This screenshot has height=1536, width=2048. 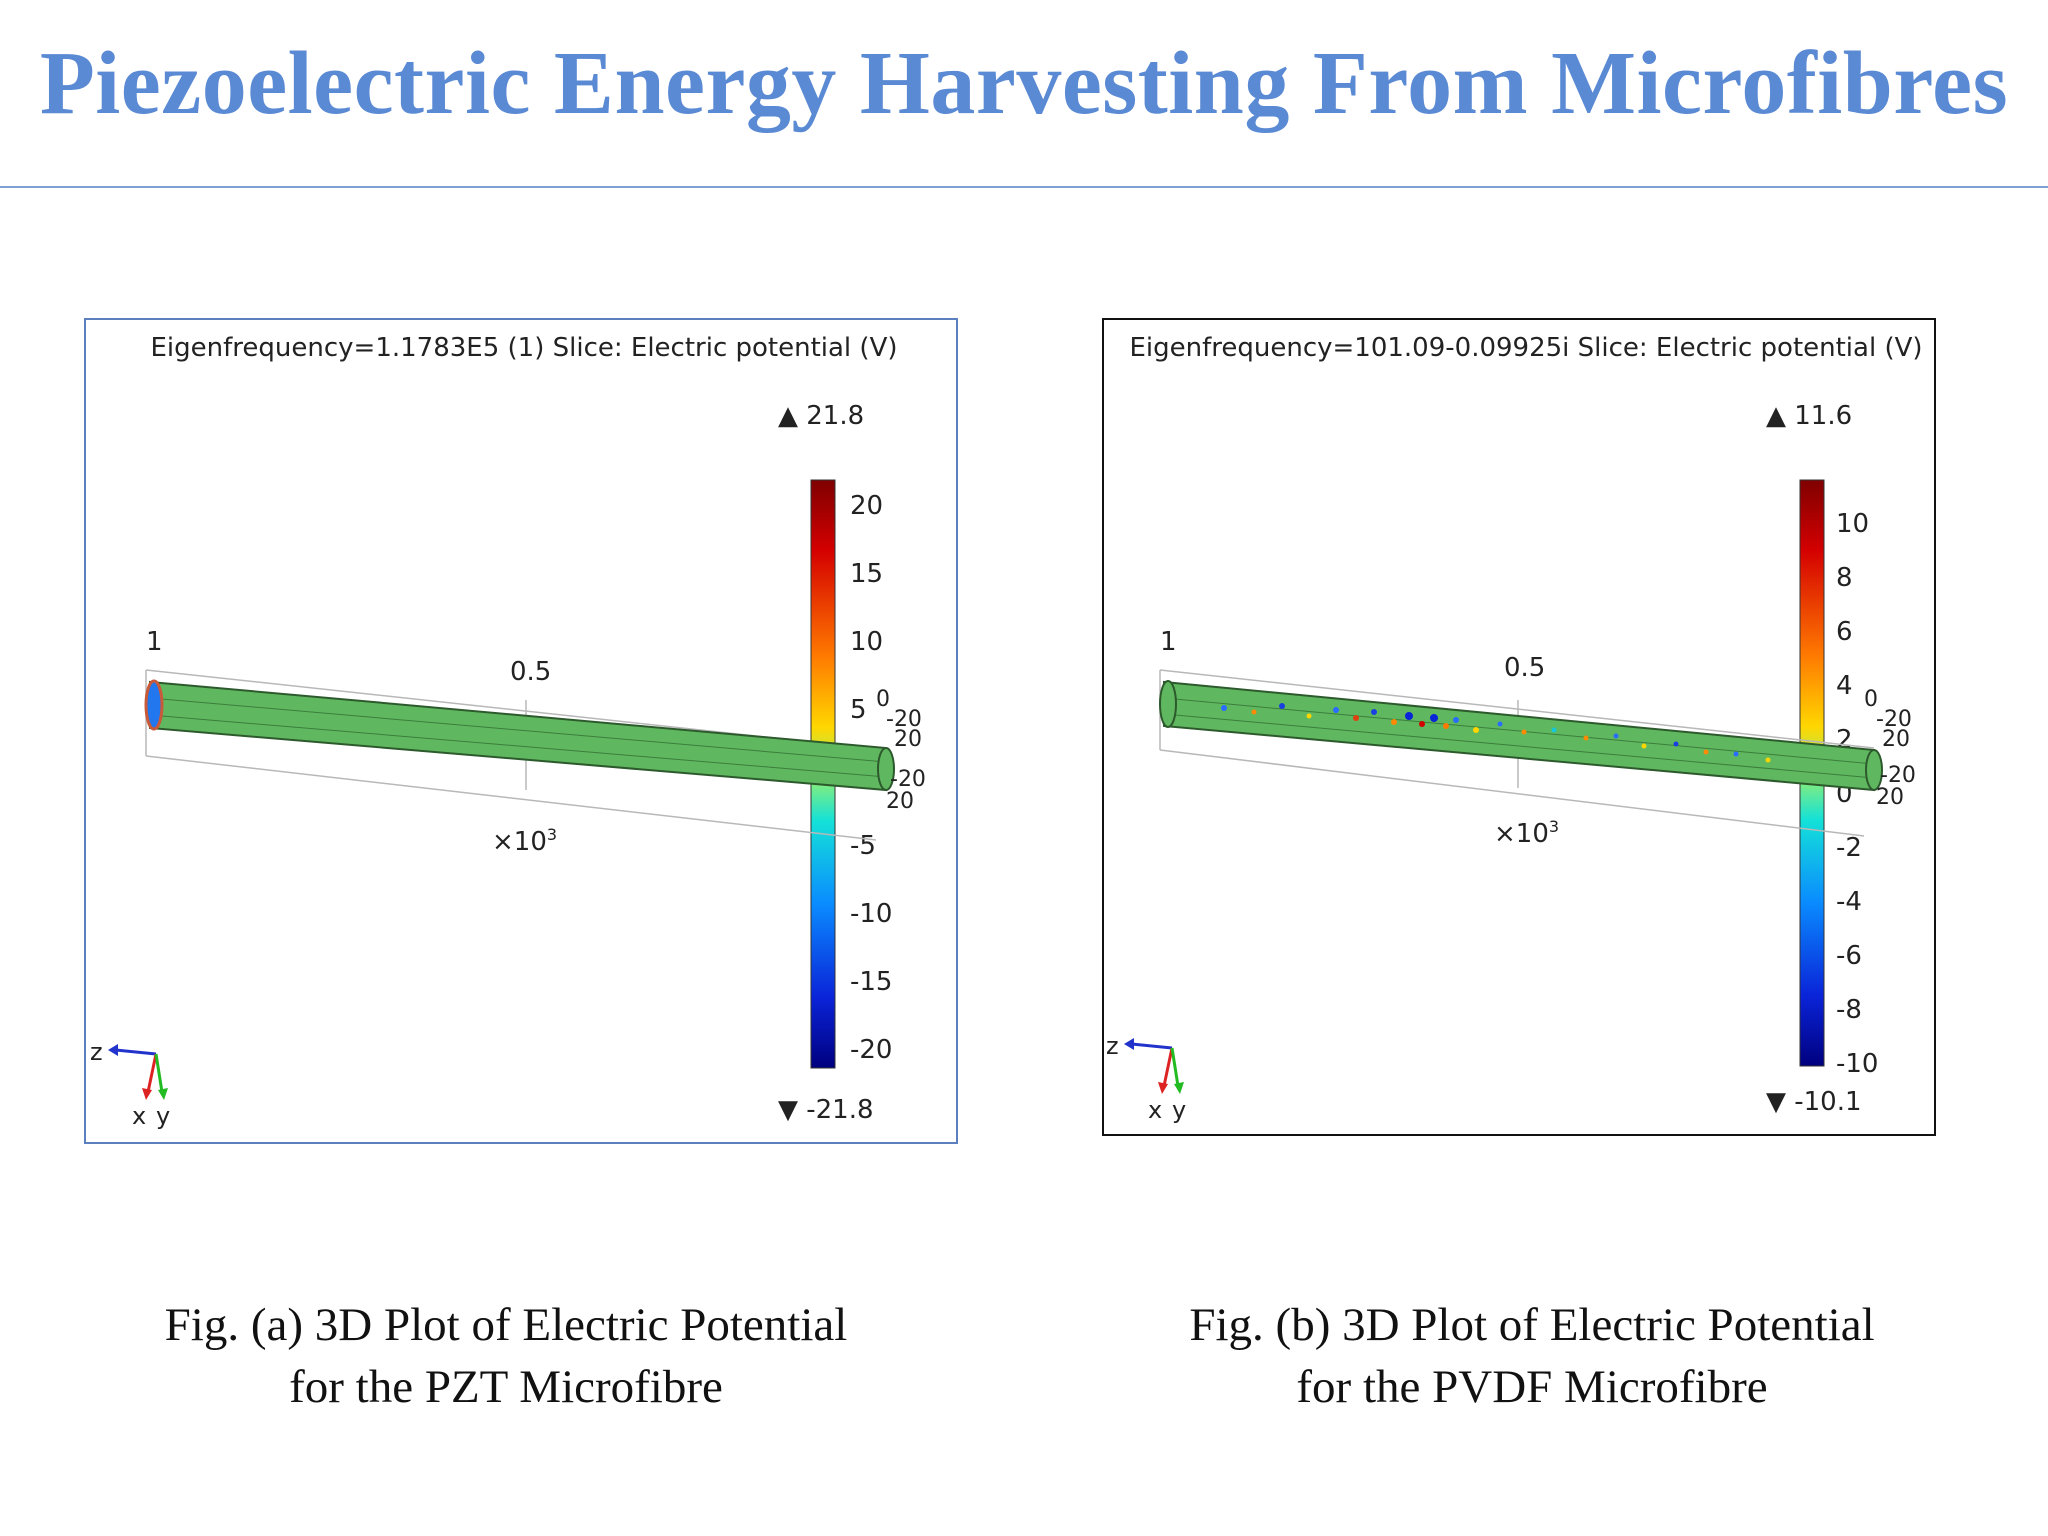 What do you see at coordinates (1532, 1325) in the screenshot?
I see `caption-b-line1: Fig. (b) 3D Plot of Electric Potential` at bounding box center [1532, 1325].